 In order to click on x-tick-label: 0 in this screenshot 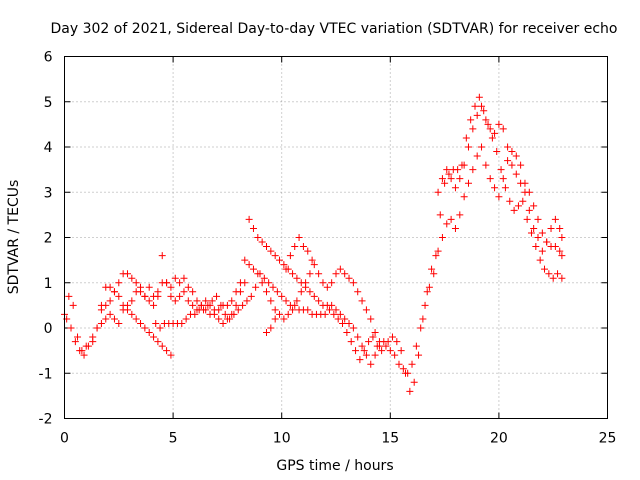, I will do `click(64, 439)`.